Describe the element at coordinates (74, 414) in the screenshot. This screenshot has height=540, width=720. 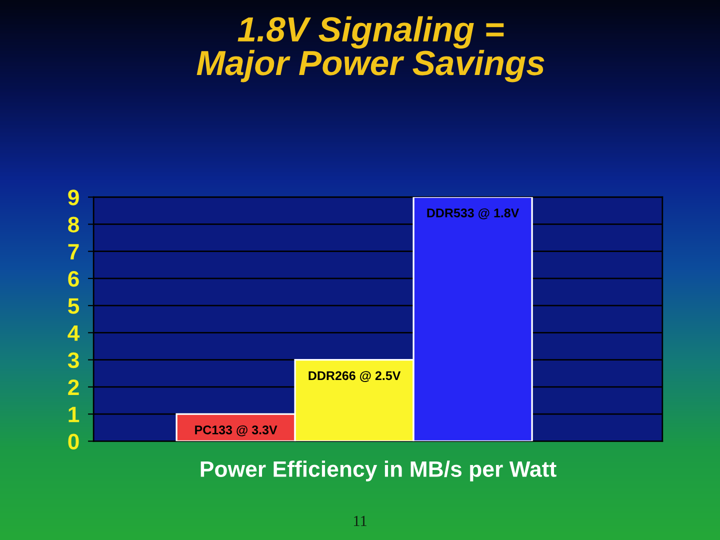
I see `y-tick-label: 1` at that location.